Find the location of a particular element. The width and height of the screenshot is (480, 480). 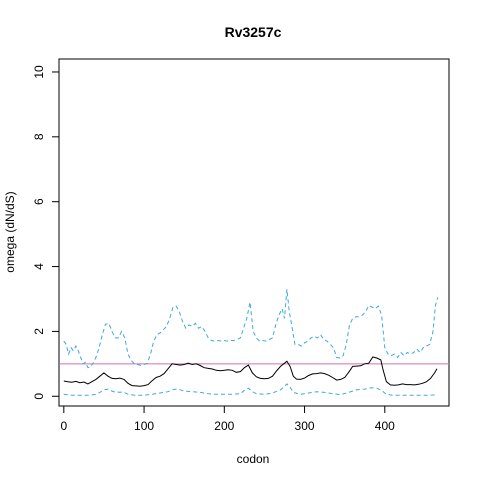

y-tick-label: 10 is located at coordinates (39, 72).